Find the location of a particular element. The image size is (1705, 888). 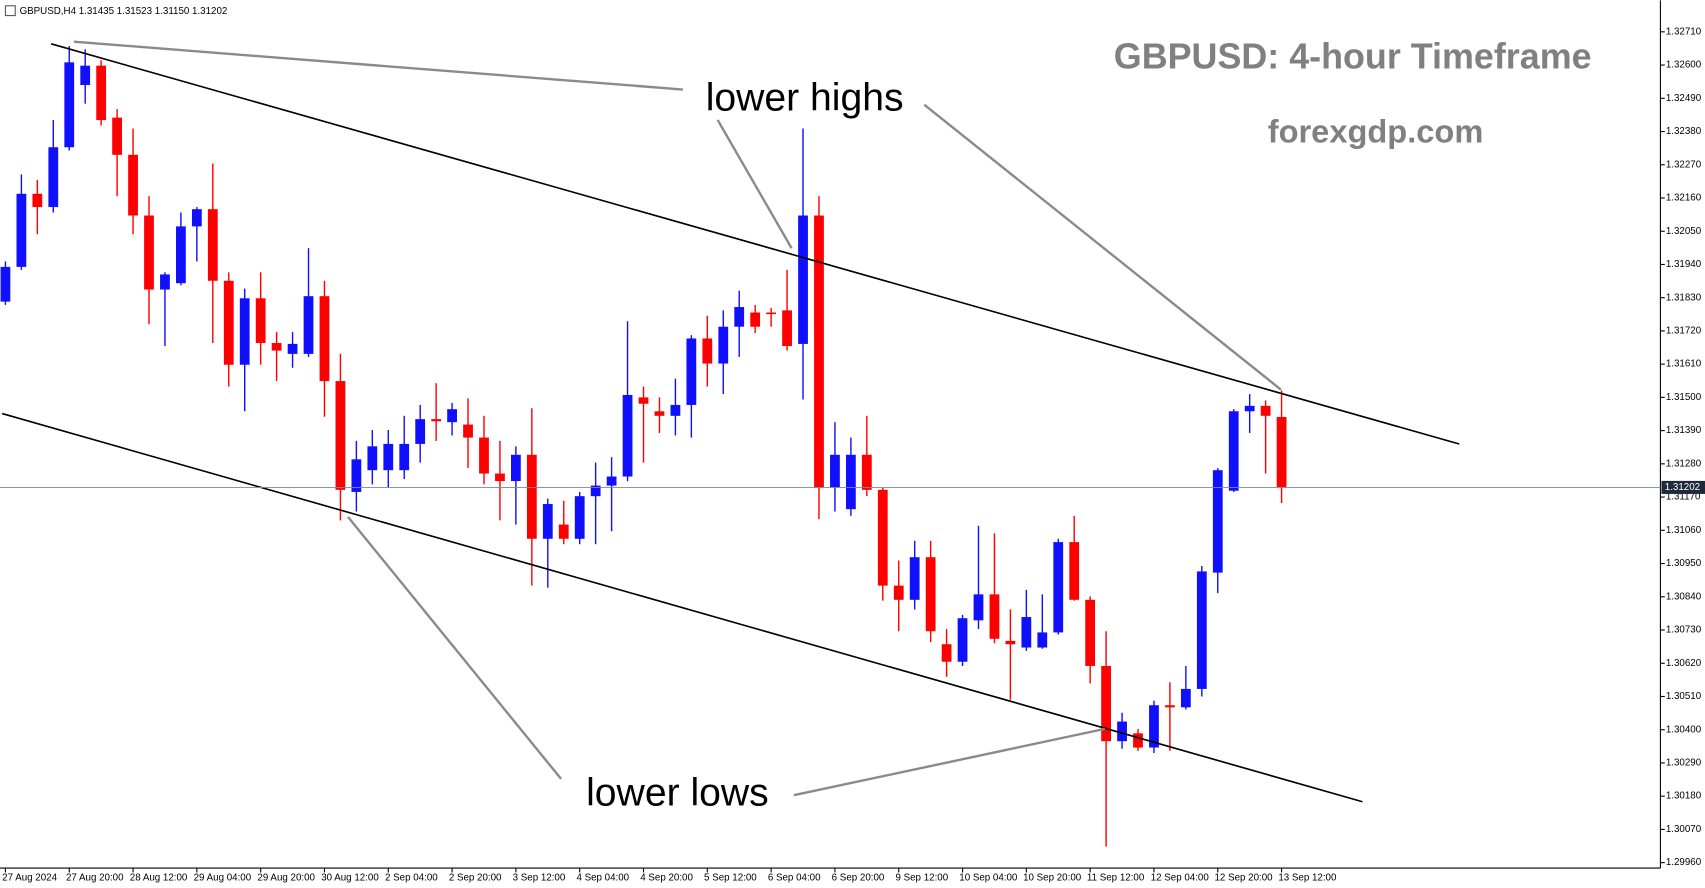

y-tick-label: 1.30620 is located at coordinates (1684, 663).